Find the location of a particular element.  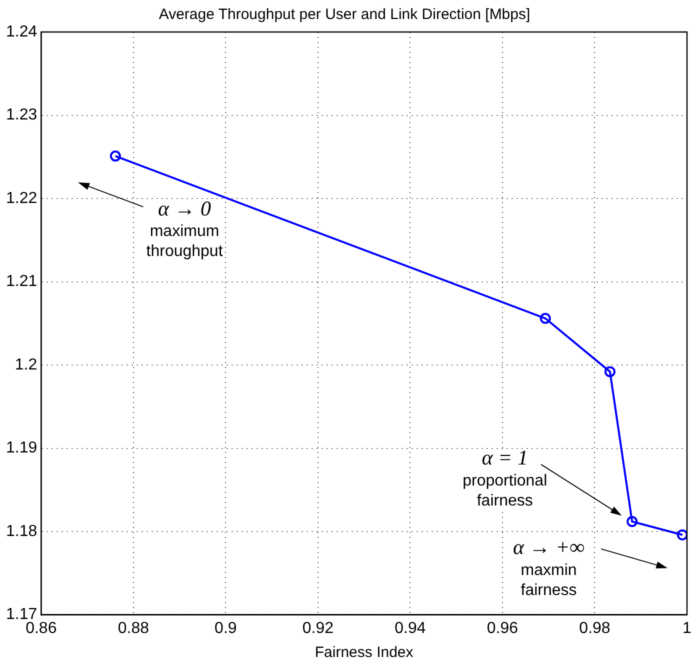

y-tick-label: 1.24 is located at coordinates (22, 31).